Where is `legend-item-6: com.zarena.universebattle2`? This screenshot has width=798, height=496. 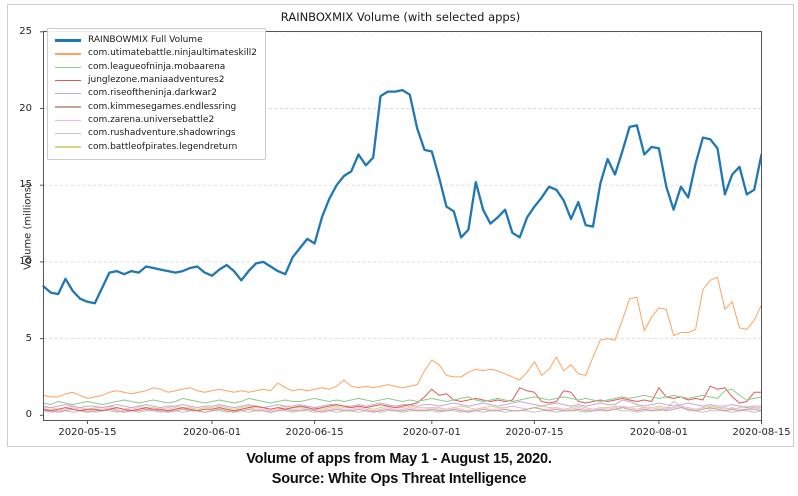
legend-item-6: com.zarena.universebattle2 is located at coordinates (156, 120).